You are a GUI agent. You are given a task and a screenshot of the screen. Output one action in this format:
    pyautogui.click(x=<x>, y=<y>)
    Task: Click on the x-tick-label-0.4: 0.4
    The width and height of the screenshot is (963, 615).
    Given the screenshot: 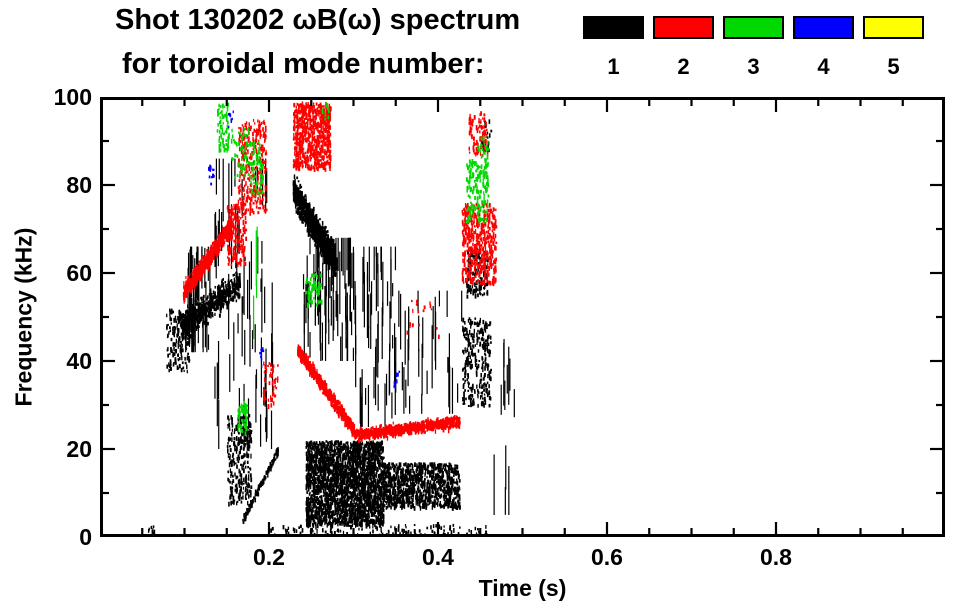 What is the action you would take?
    pyautogui.click(x=438, y=557)
    